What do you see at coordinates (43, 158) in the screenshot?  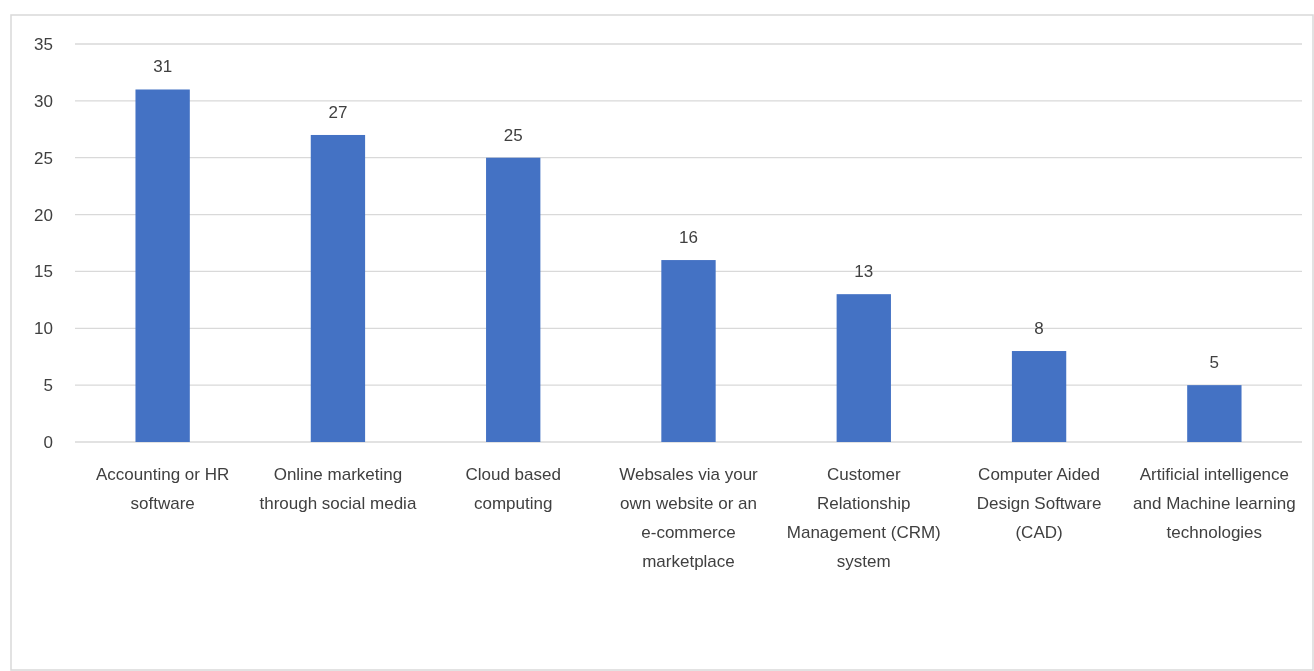 I see `y-tick-label: 25` at bounding box center [43, 158].